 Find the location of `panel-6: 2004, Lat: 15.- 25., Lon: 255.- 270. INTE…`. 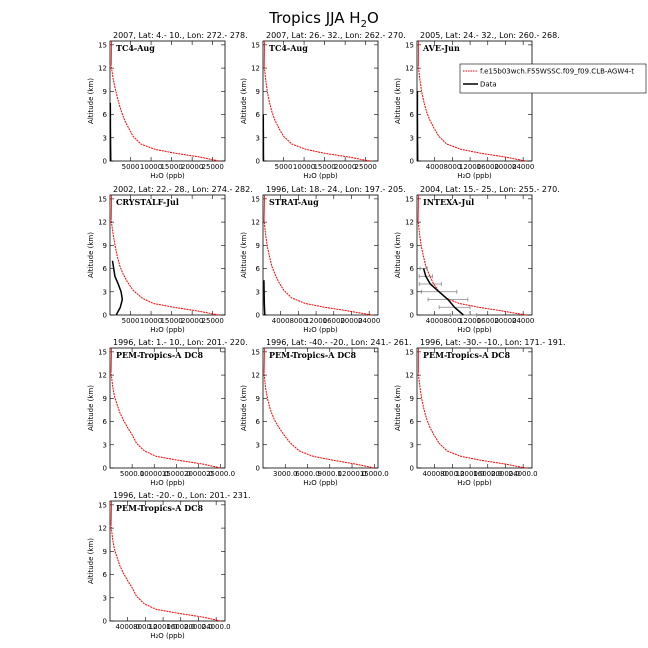

panel-6: 2004, Lat: 15.- 25., Lon: 255.- 270. INTE… is located at coordinates (477, 259).